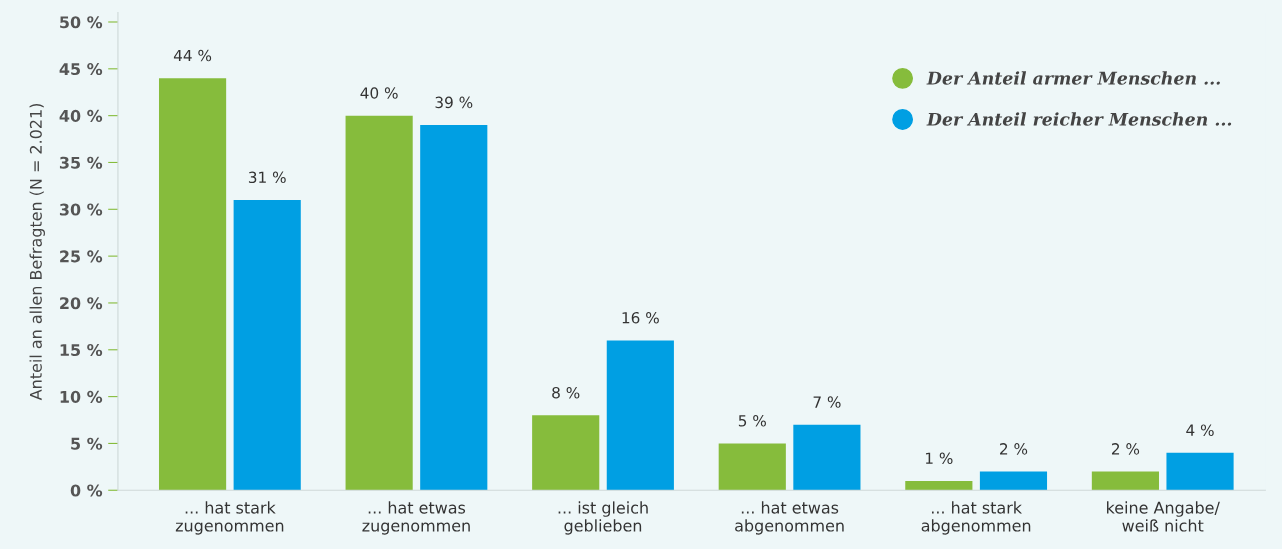 Image resolution: width=1282 pixels, height=549 pixels. I want to click on x-tick-label: ... hat stark abgenommen, so click(976, 518).